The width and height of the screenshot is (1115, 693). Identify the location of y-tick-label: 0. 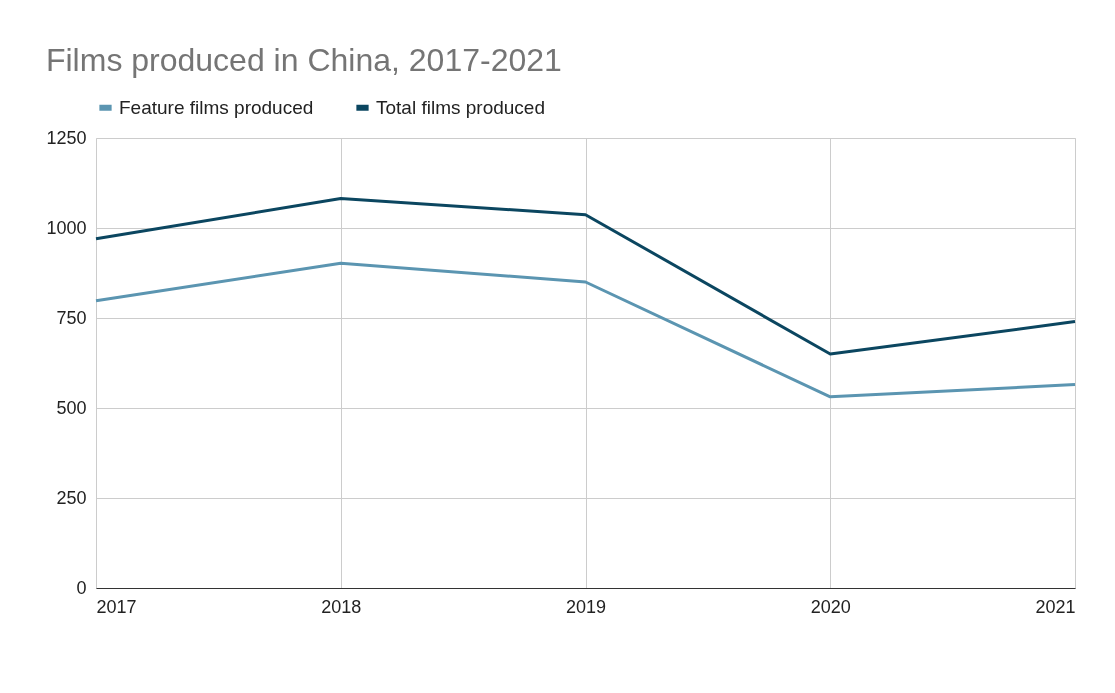
(81, 587).